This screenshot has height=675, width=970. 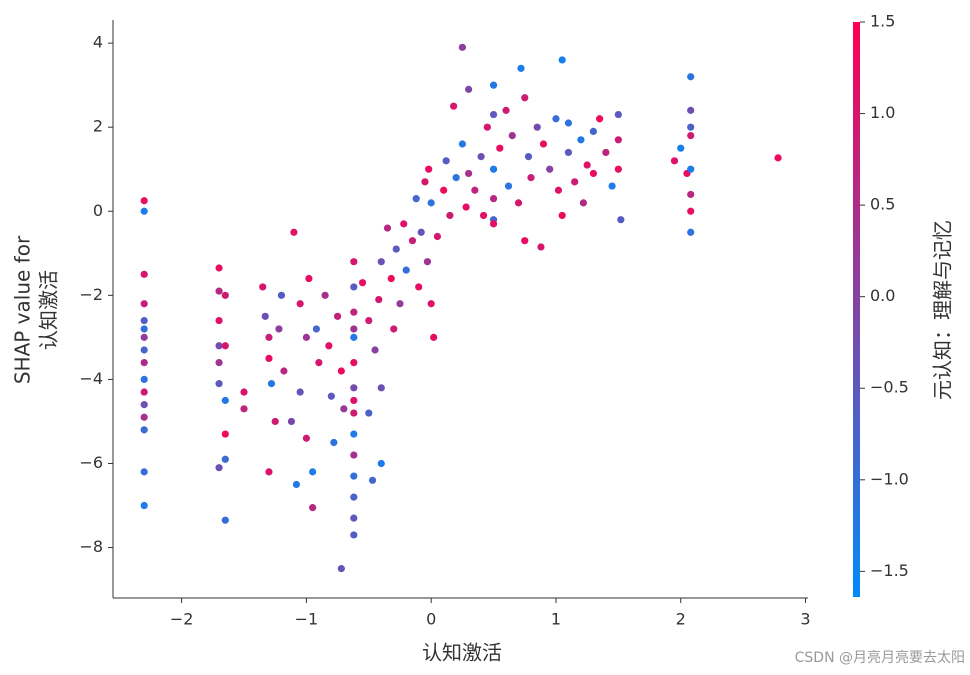 I want to click on x-tick-label: 2, so click(x=681, y=619).